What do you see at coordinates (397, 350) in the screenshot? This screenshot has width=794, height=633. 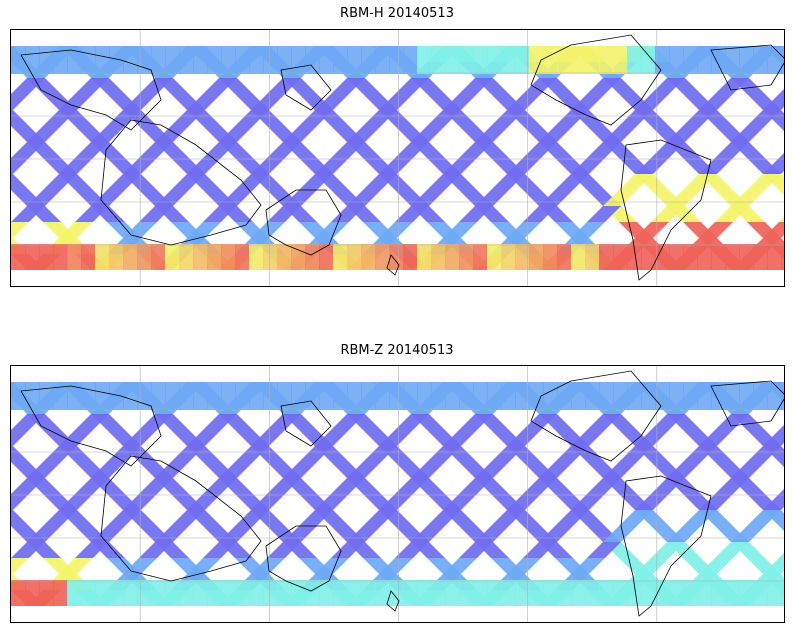 I see `panel-title-rbm-z: RBM-Z 20140513` at bounding box center [397, 350].